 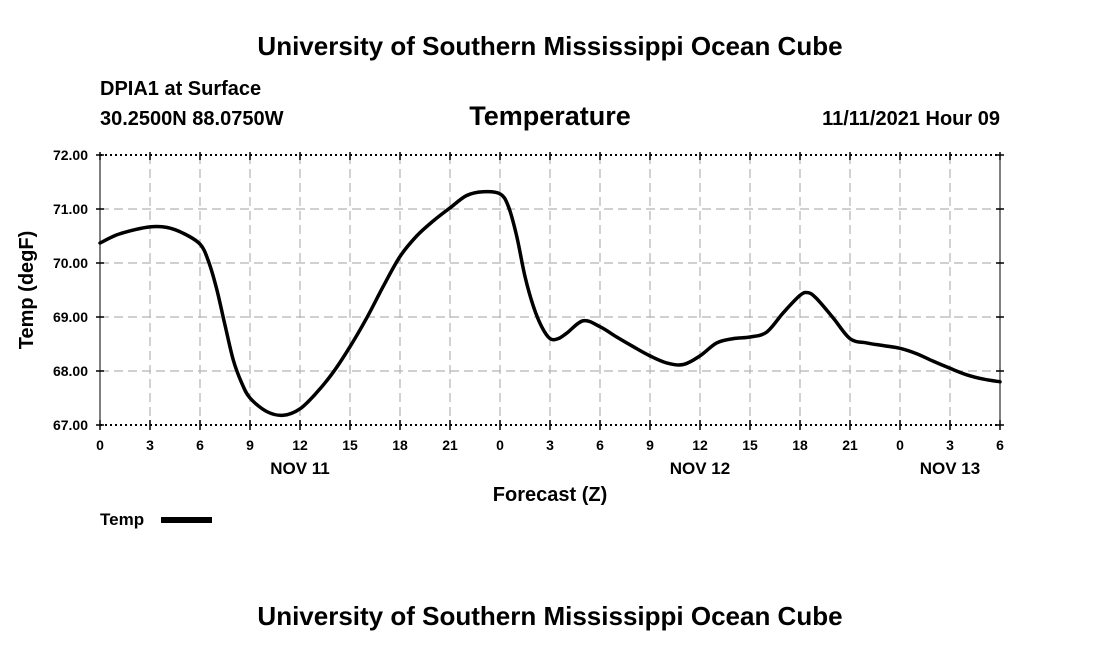 What do you see at coordinates (192, 119) in the screenshot?
I see `coords-label: 30.2500N 88.0750W` at bounding box center [192, 119].